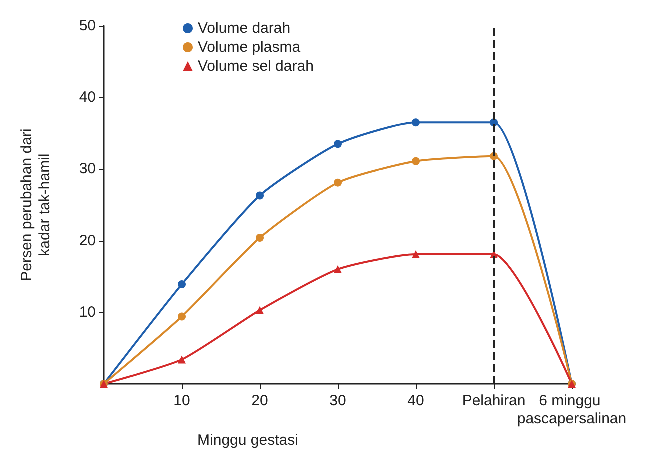 This screenshot has height=461, width=664. What do you see at coordinates (87, 169) in the screenshot?
I see `y-tick-label: 30` at bounding box center [87, 169].